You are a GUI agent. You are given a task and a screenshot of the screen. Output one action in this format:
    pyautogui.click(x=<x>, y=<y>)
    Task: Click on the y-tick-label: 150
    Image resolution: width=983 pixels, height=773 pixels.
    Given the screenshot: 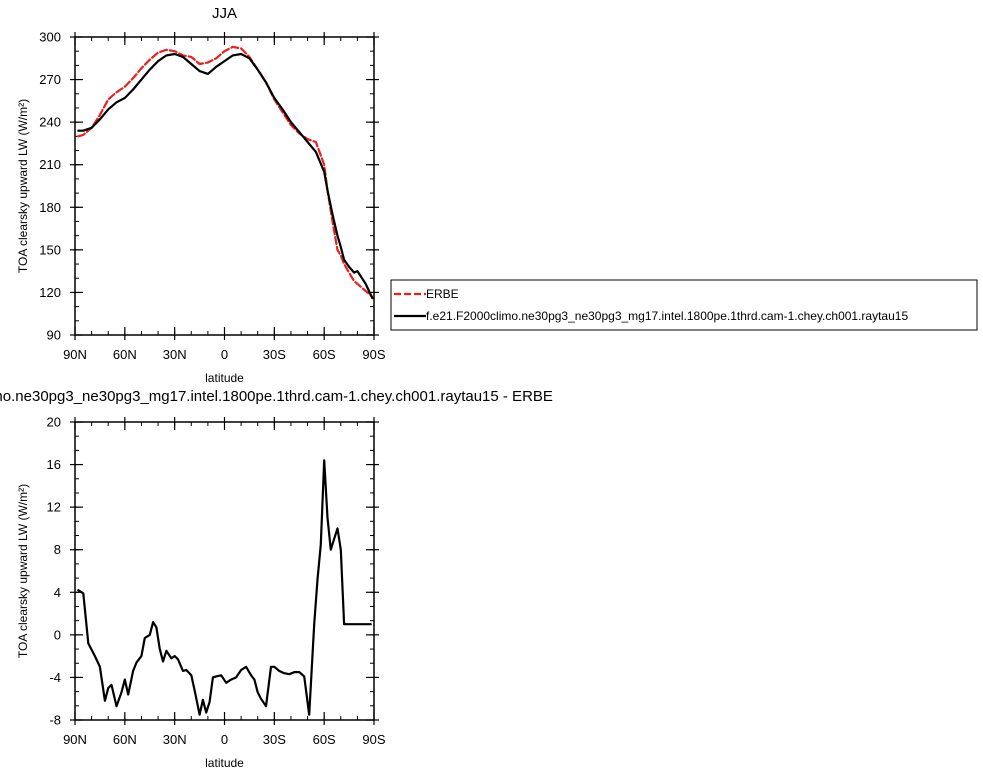 What is the action you would take?
    pyautogui.click(x=50, y=249)
    